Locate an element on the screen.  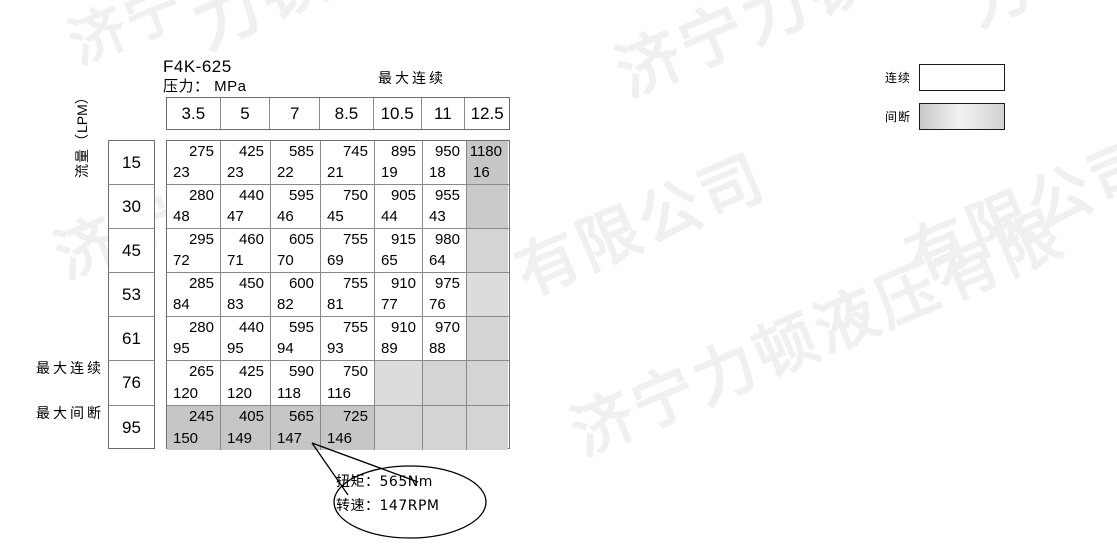
legend-item-intermittent: 间断 is located at coordinates (945, 116).